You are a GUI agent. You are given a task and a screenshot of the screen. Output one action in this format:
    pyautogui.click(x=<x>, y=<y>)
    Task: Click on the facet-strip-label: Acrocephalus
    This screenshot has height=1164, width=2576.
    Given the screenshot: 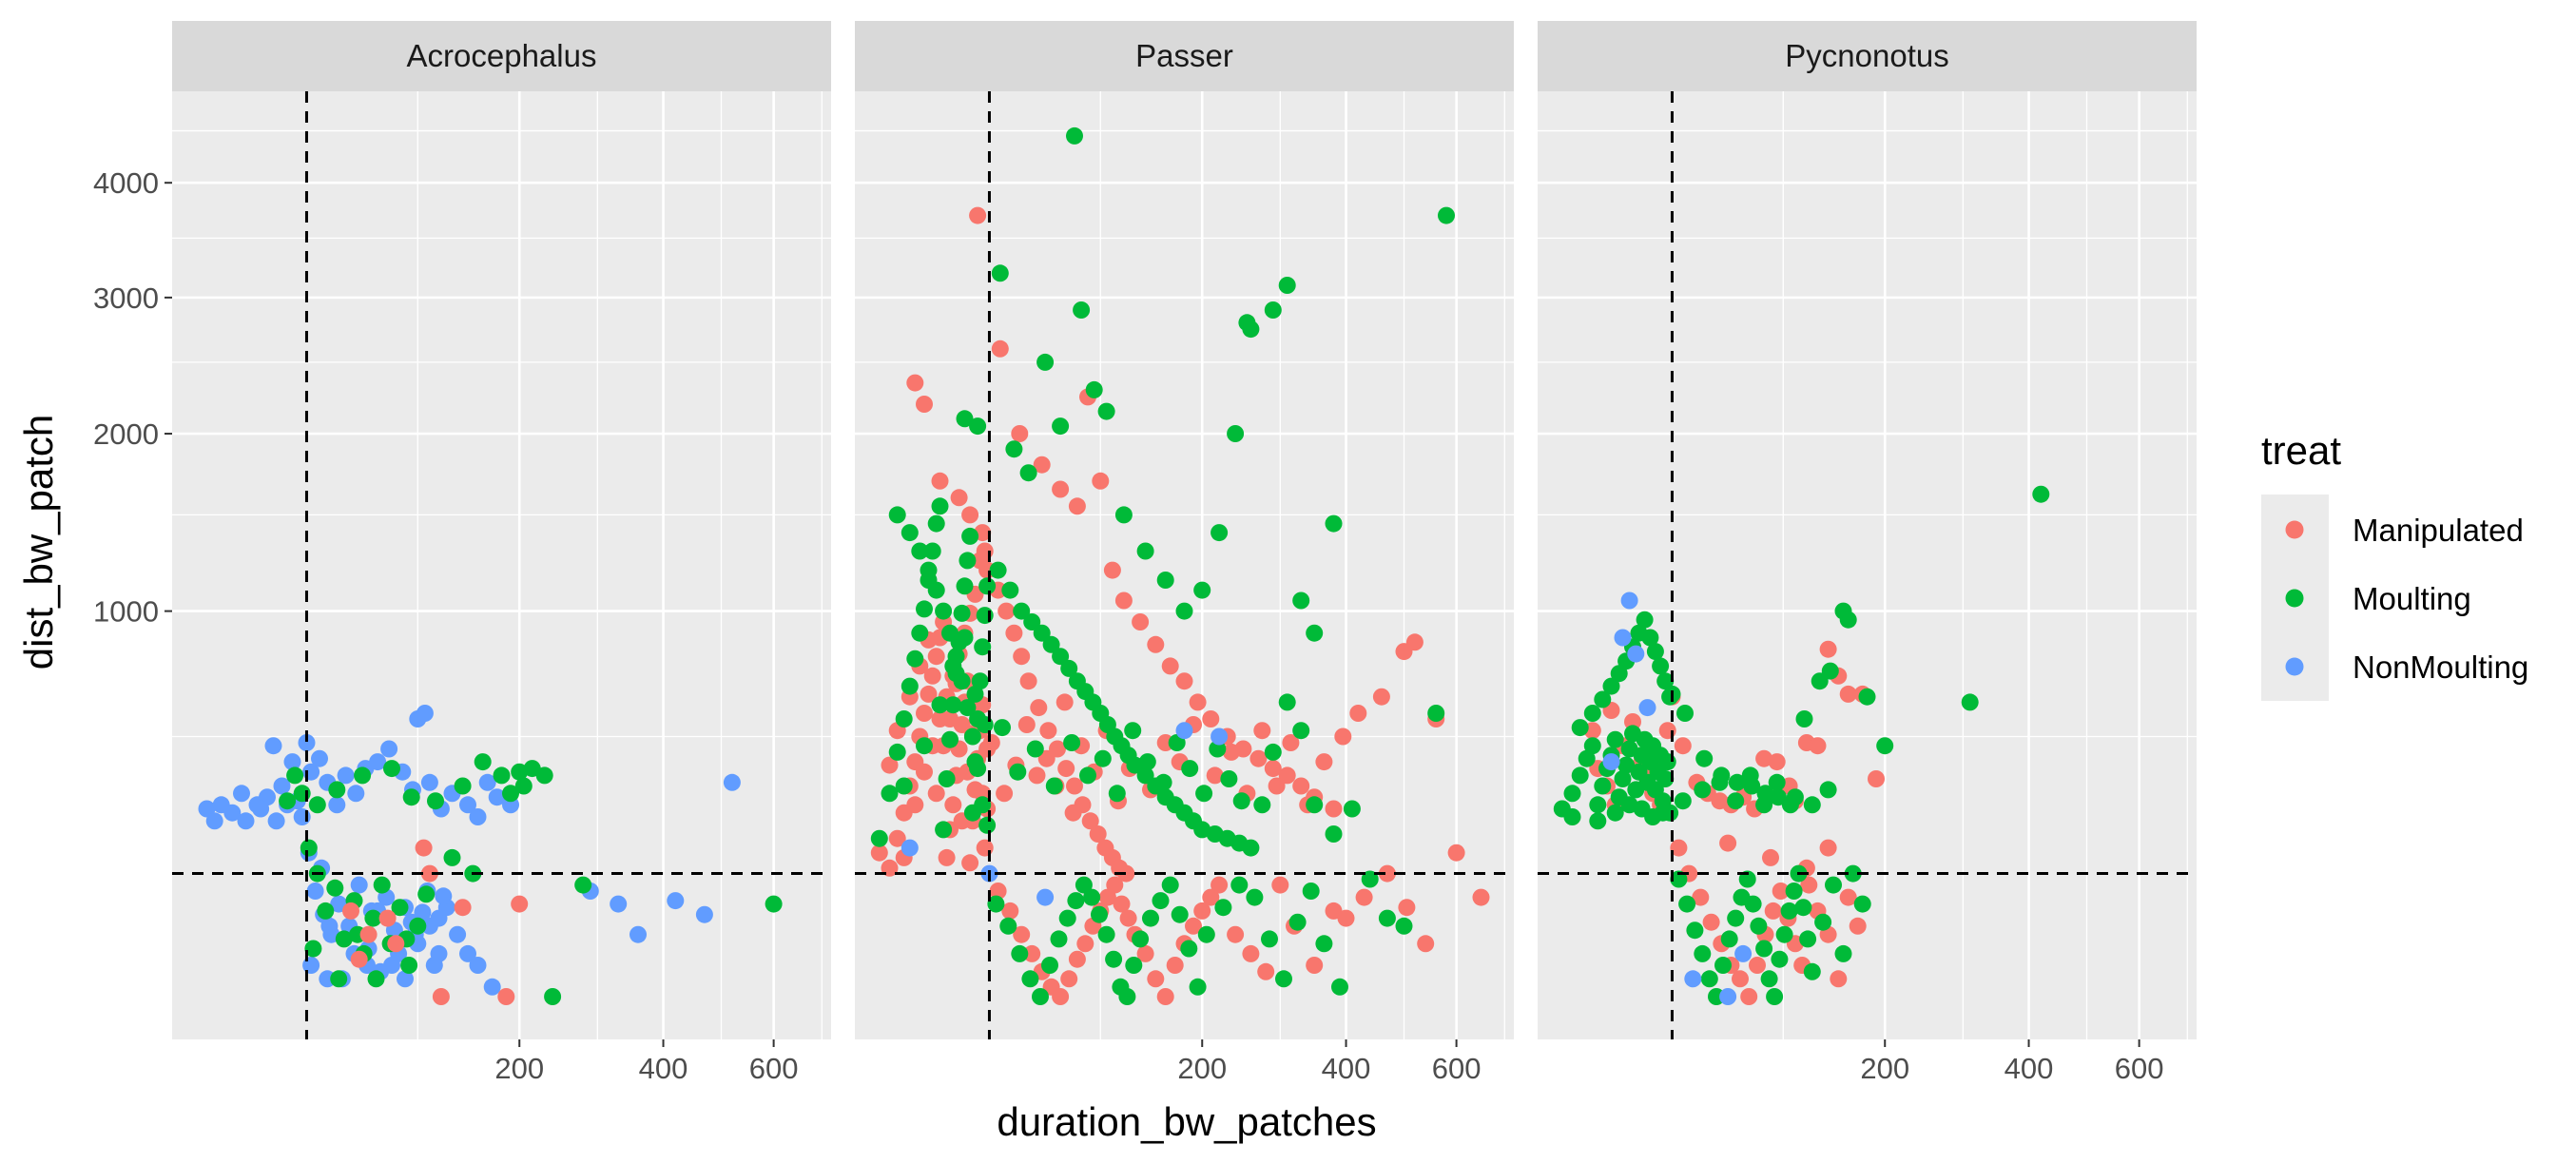 What is the action you would take?
    pyautogui.click(x=502, y=55)
    